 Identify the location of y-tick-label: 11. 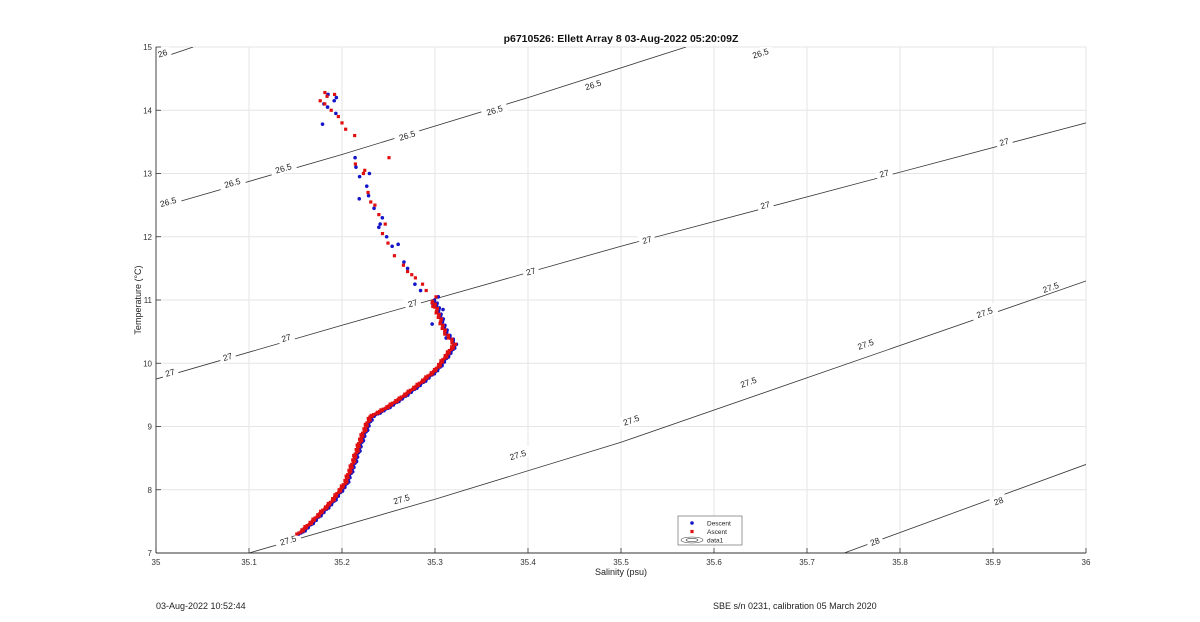
(148, 300).